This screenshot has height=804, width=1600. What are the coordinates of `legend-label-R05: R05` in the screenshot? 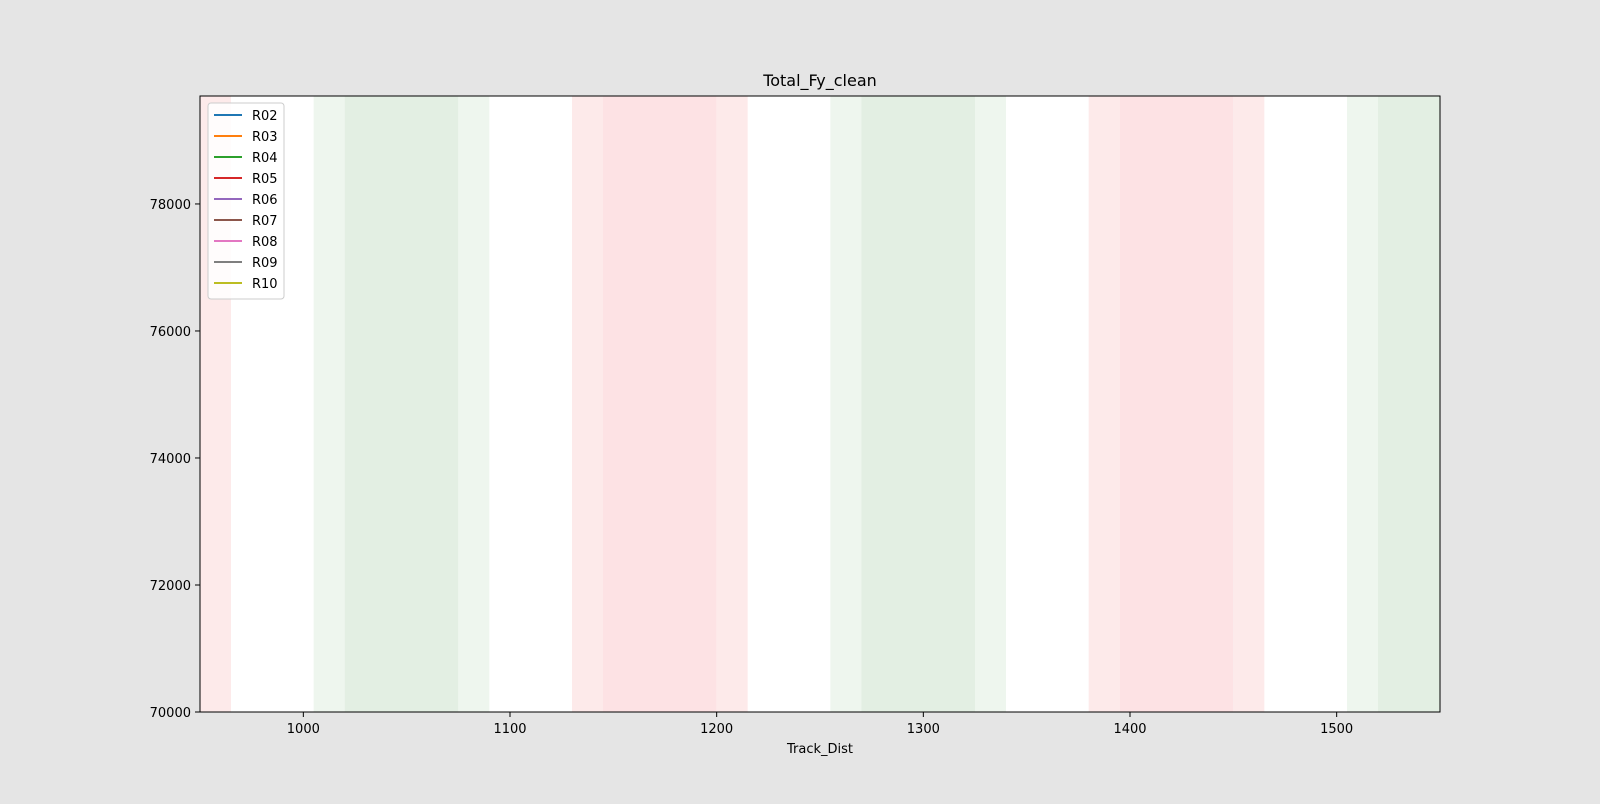 It's located at (265, 179).